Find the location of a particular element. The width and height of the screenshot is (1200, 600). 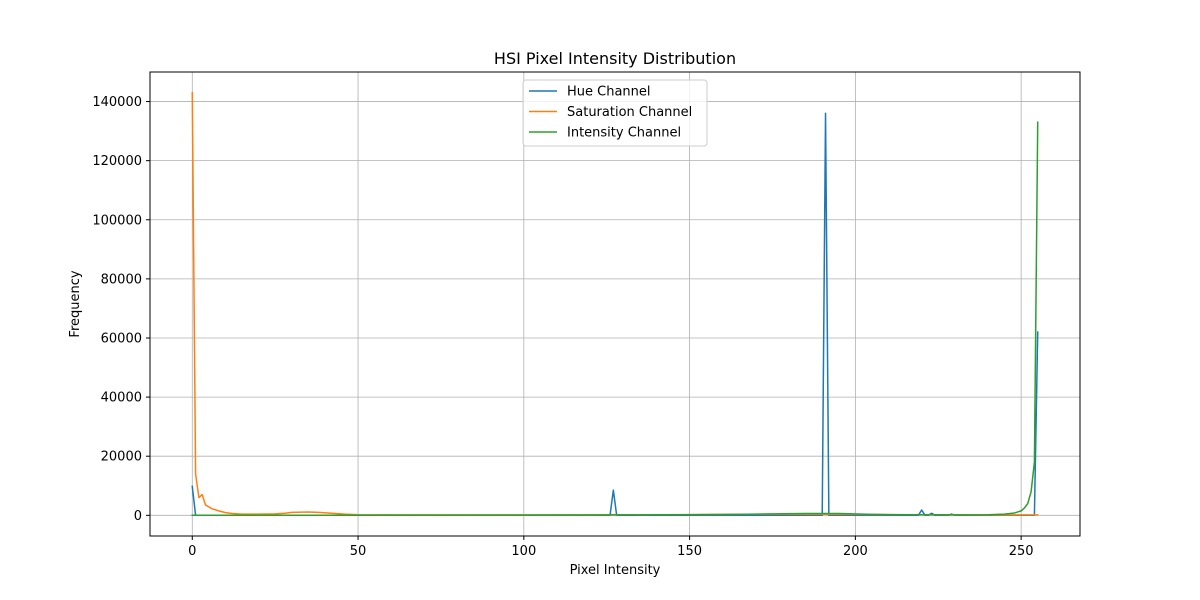

y-tick-label: 120000 is located at coordinates (117, 161).